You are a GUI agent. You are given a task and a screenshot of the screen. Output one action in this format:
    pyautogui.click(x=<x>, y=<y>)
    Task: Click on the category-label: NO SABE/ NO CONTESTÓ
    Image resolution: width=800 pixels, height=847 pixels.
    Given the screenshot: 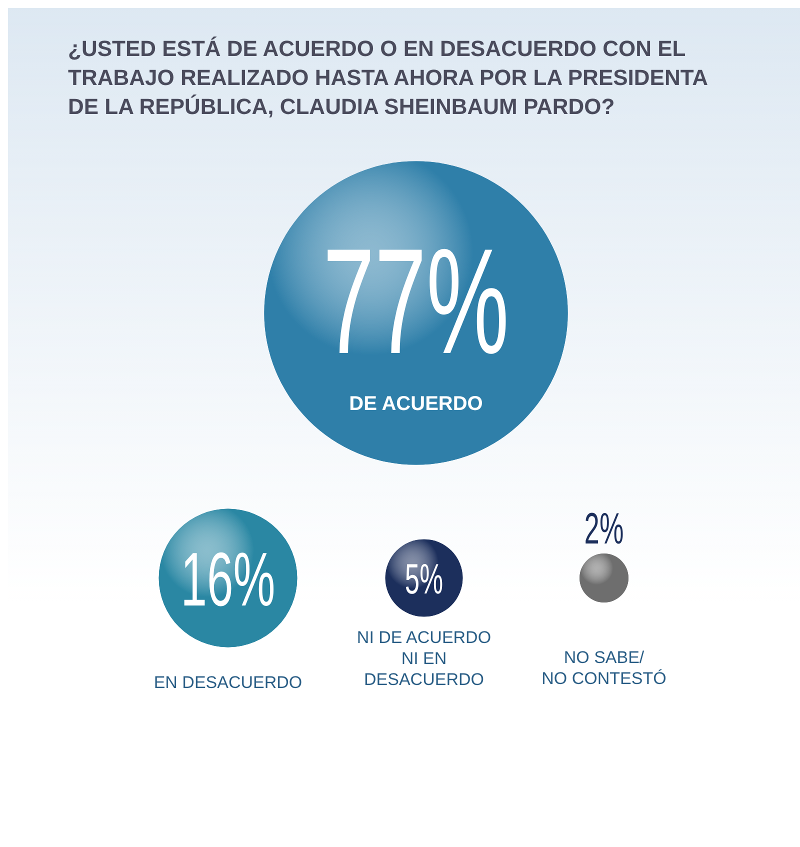 What is the action you would take?
    pyautogui.click(x=604, y=668)
    